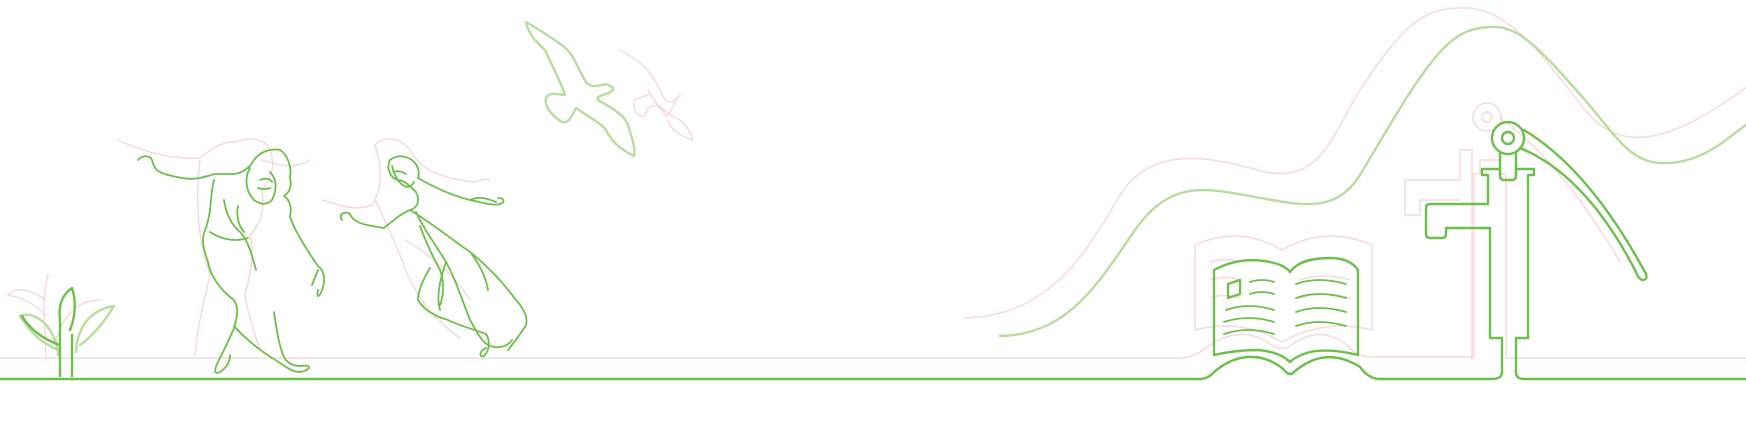  I want to click on plant-icon, so click(48, 332).